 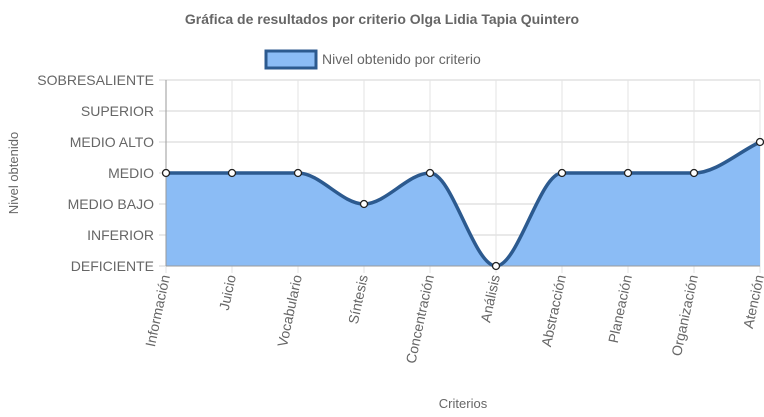 What do you see at coordinates (112, 266) in the screenshot?
I see `y-tick-label: DEFICIENTE` at bounding box center [112, 266].